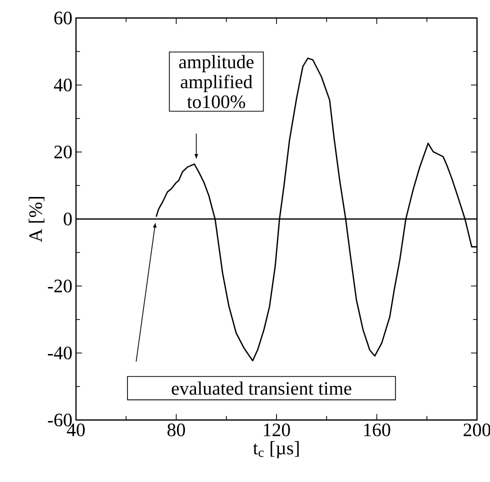  What do you see at coordinates (63, 85) in the screenshot?
I see `y-tick-label: 40` at bounding box center [63, 85].